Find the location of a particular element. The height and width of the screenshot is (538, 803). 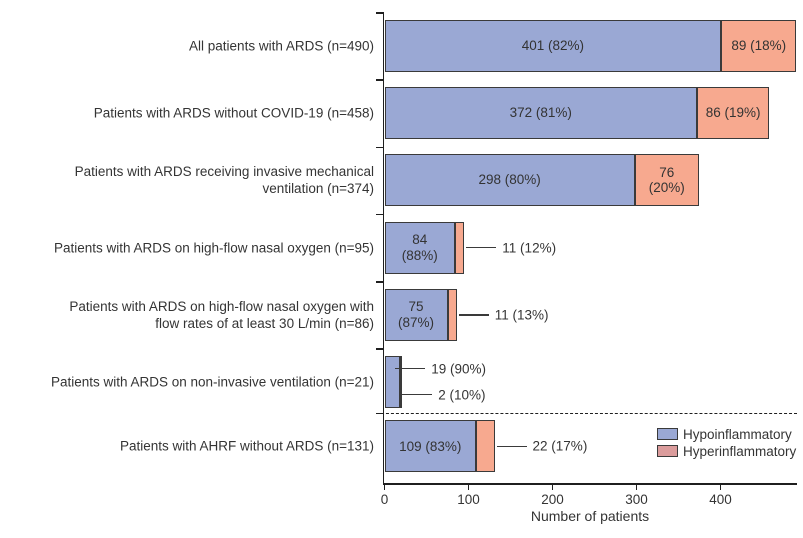

leader-line-hypo is located at coordinates (410, 368).